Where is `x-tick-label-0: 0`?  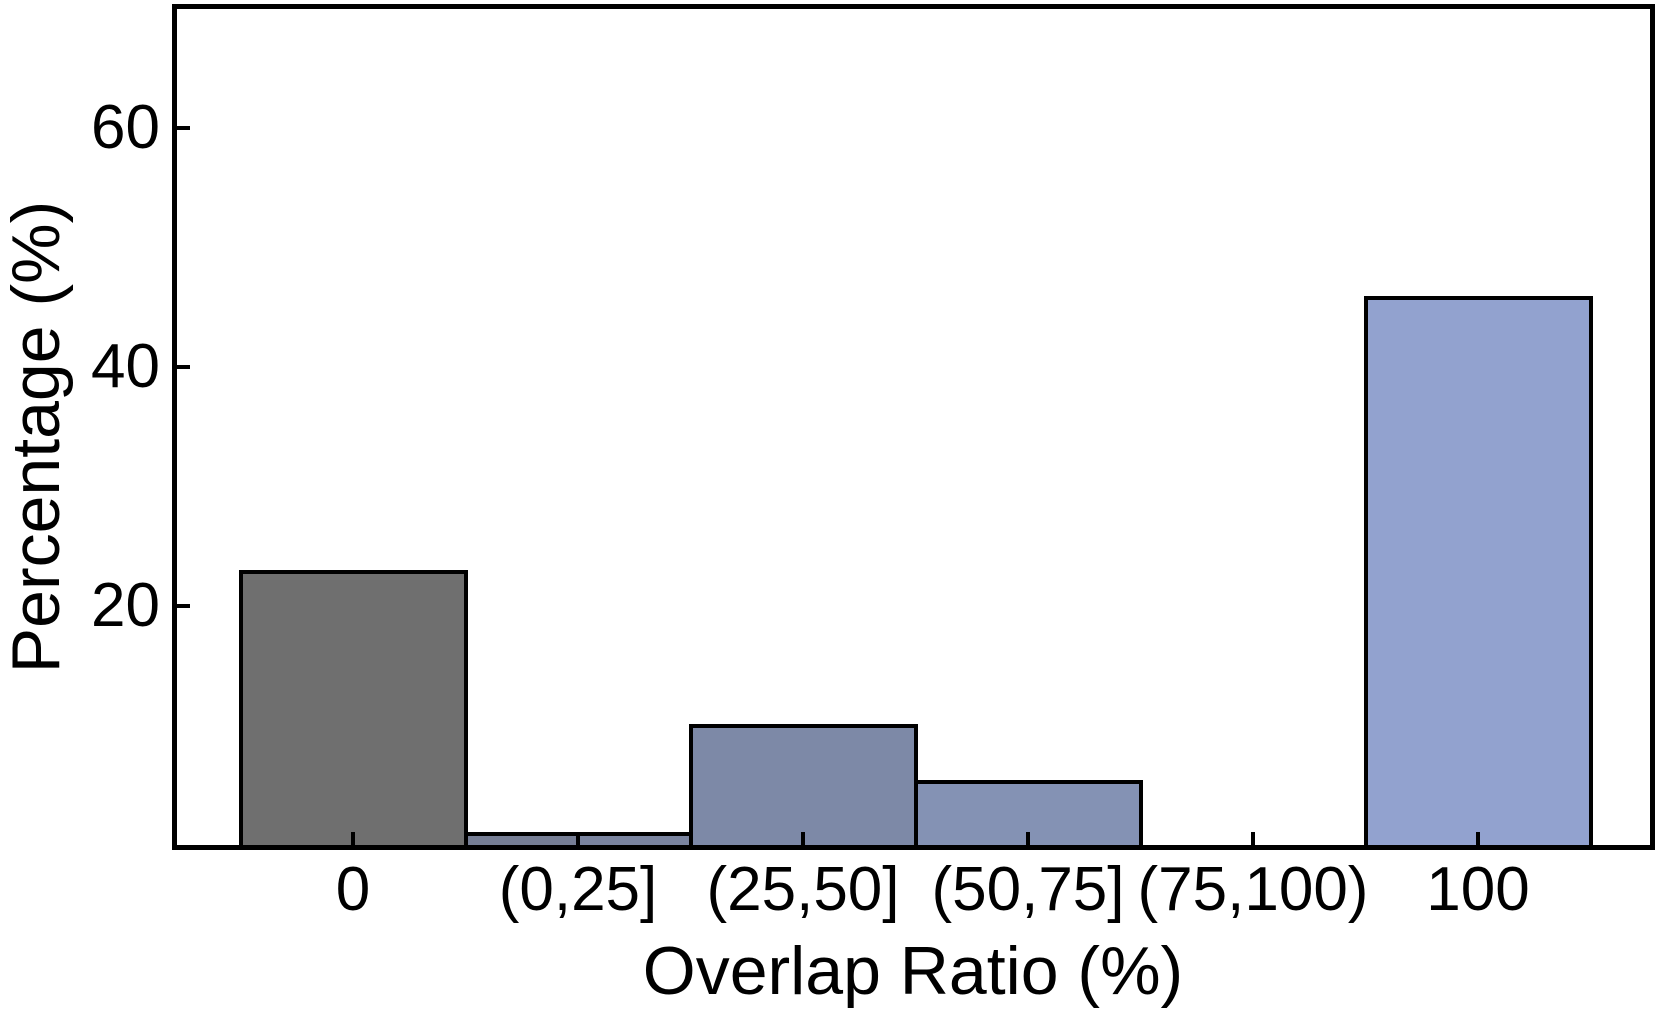 x-tick-label-0: 0 is located at coordinates (353, 889).